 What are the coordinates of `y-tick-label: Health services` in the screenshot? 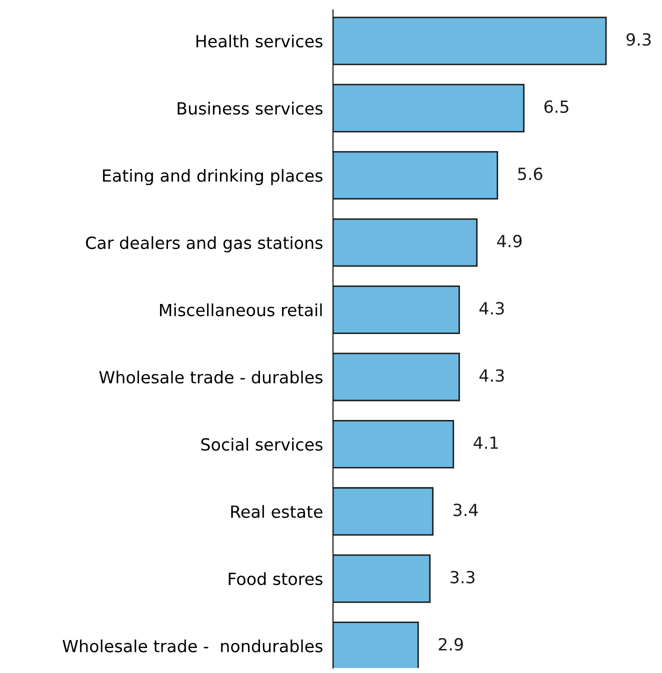 It's located at (259, 41).